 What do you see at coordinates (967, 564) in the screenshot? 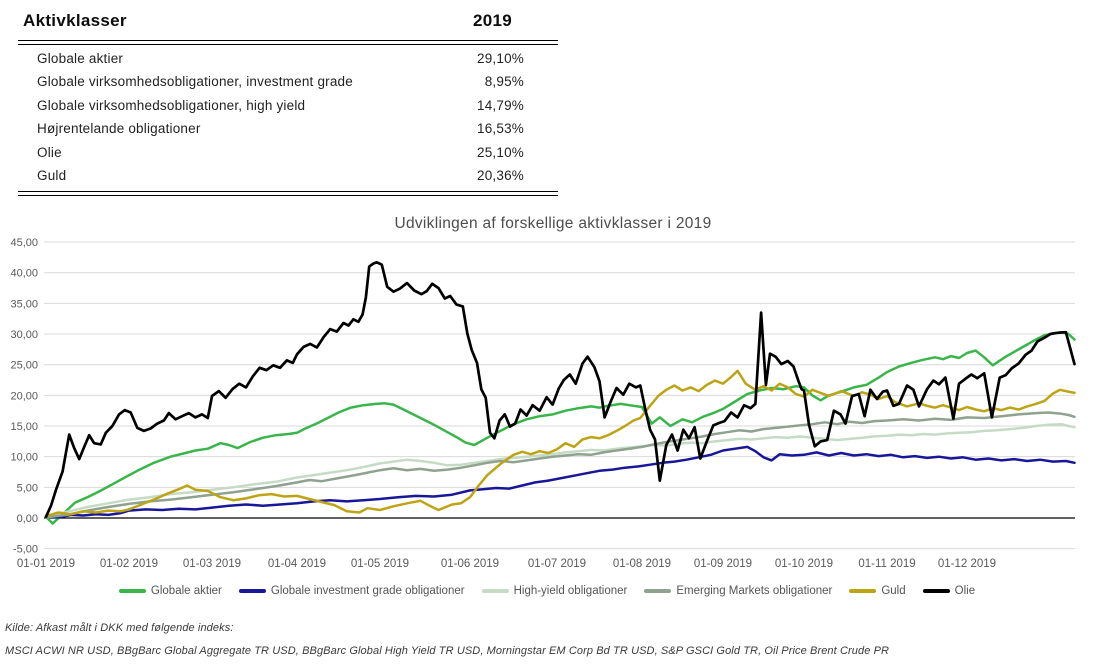
I see `svg-text: 01-12 2019` at bounding box center [967, 564].